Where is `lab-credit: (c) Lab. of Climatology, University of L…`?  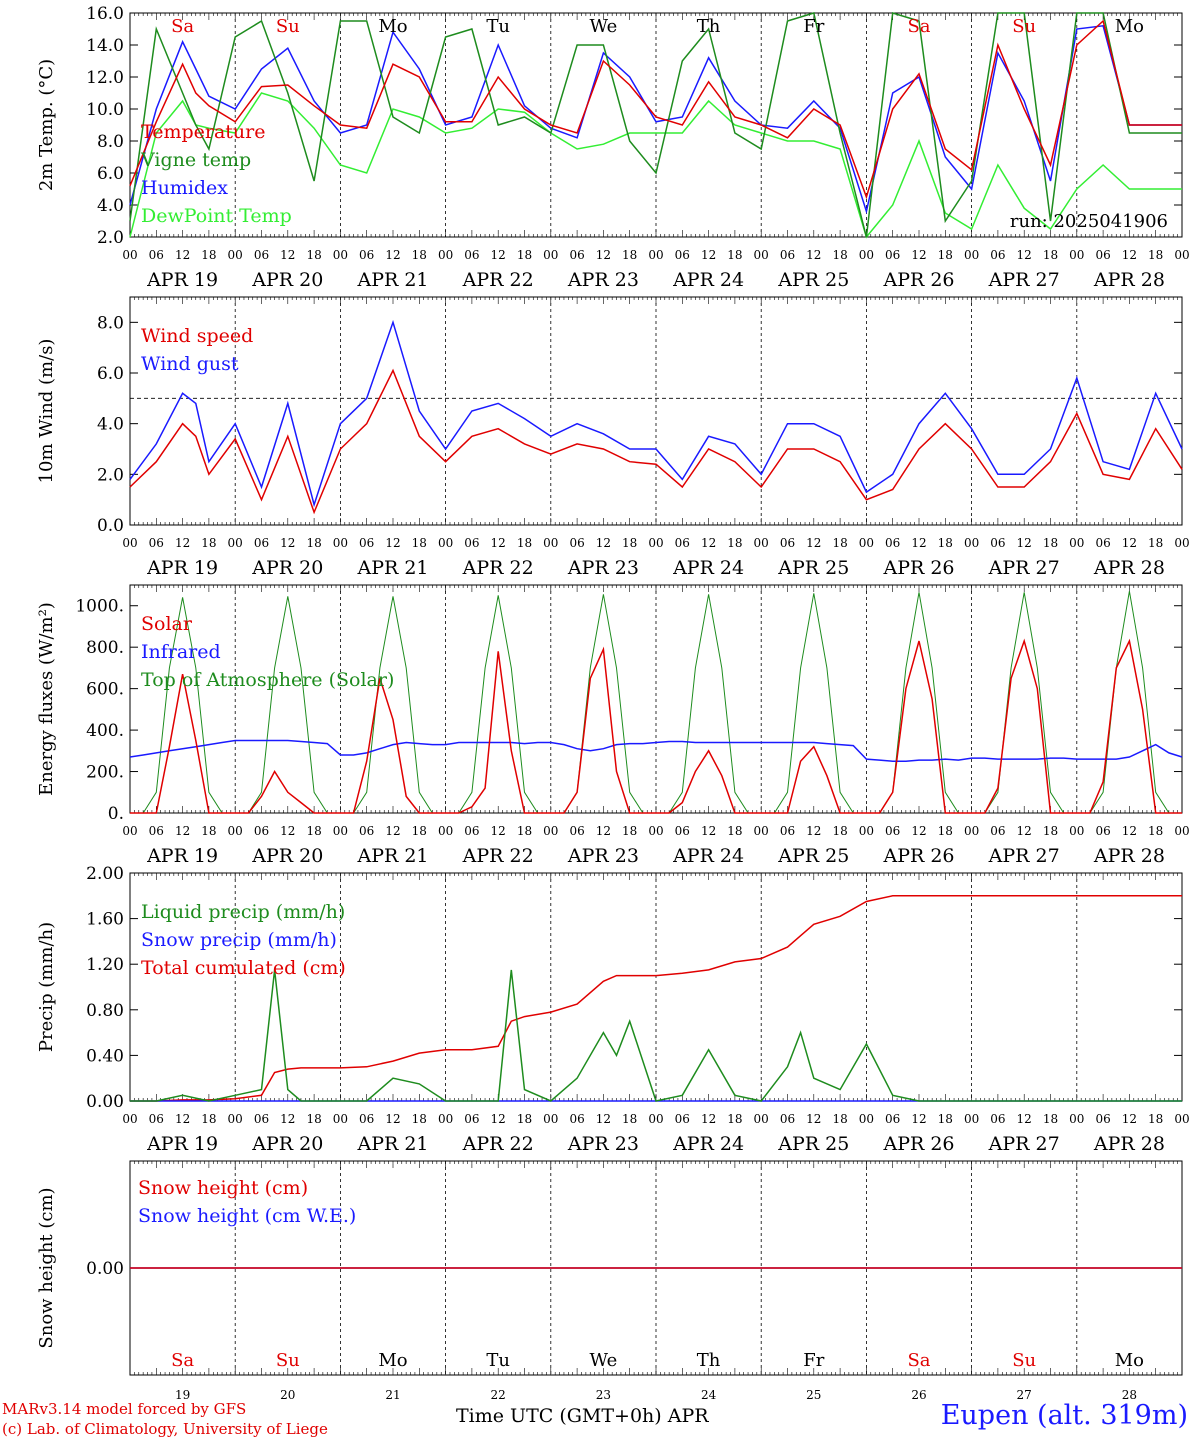
lab-credit: (c) Lab. of Climatology, University of L… is located at coordinates (165, 1429).